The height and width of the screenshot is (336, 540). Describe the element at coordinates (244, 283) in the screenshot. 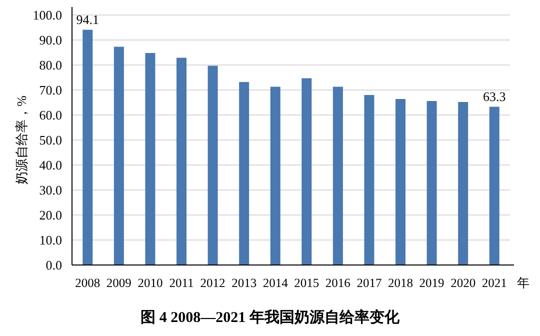

I see `x-tick-label: 2013` at that location.